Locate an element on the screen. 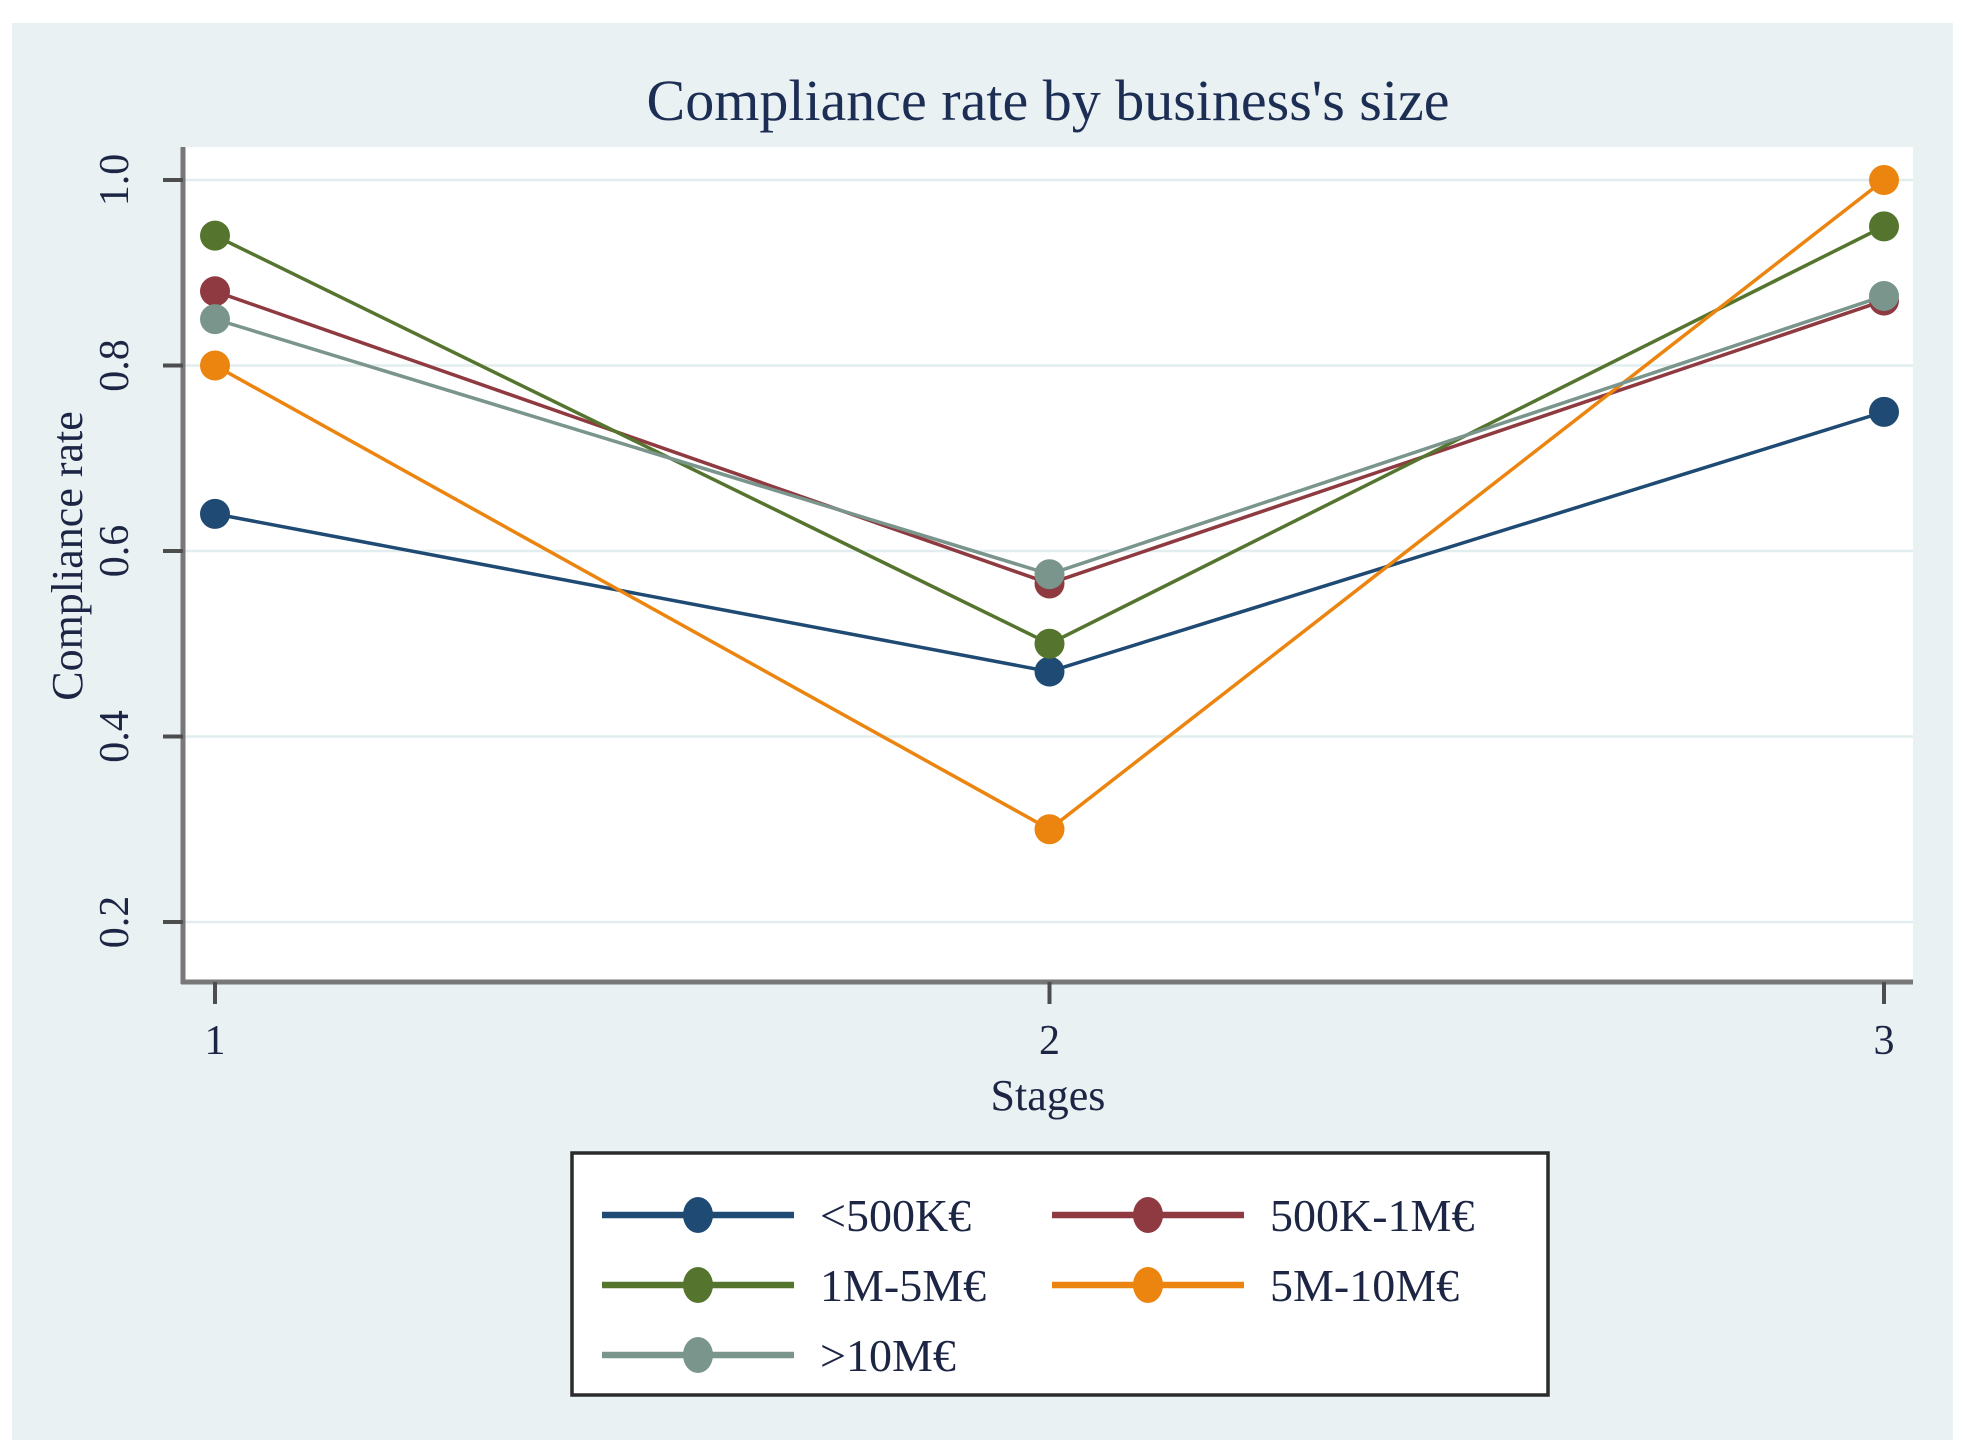  legend-label-2: 1M-5M€ is located at coordinates (903, 1285).